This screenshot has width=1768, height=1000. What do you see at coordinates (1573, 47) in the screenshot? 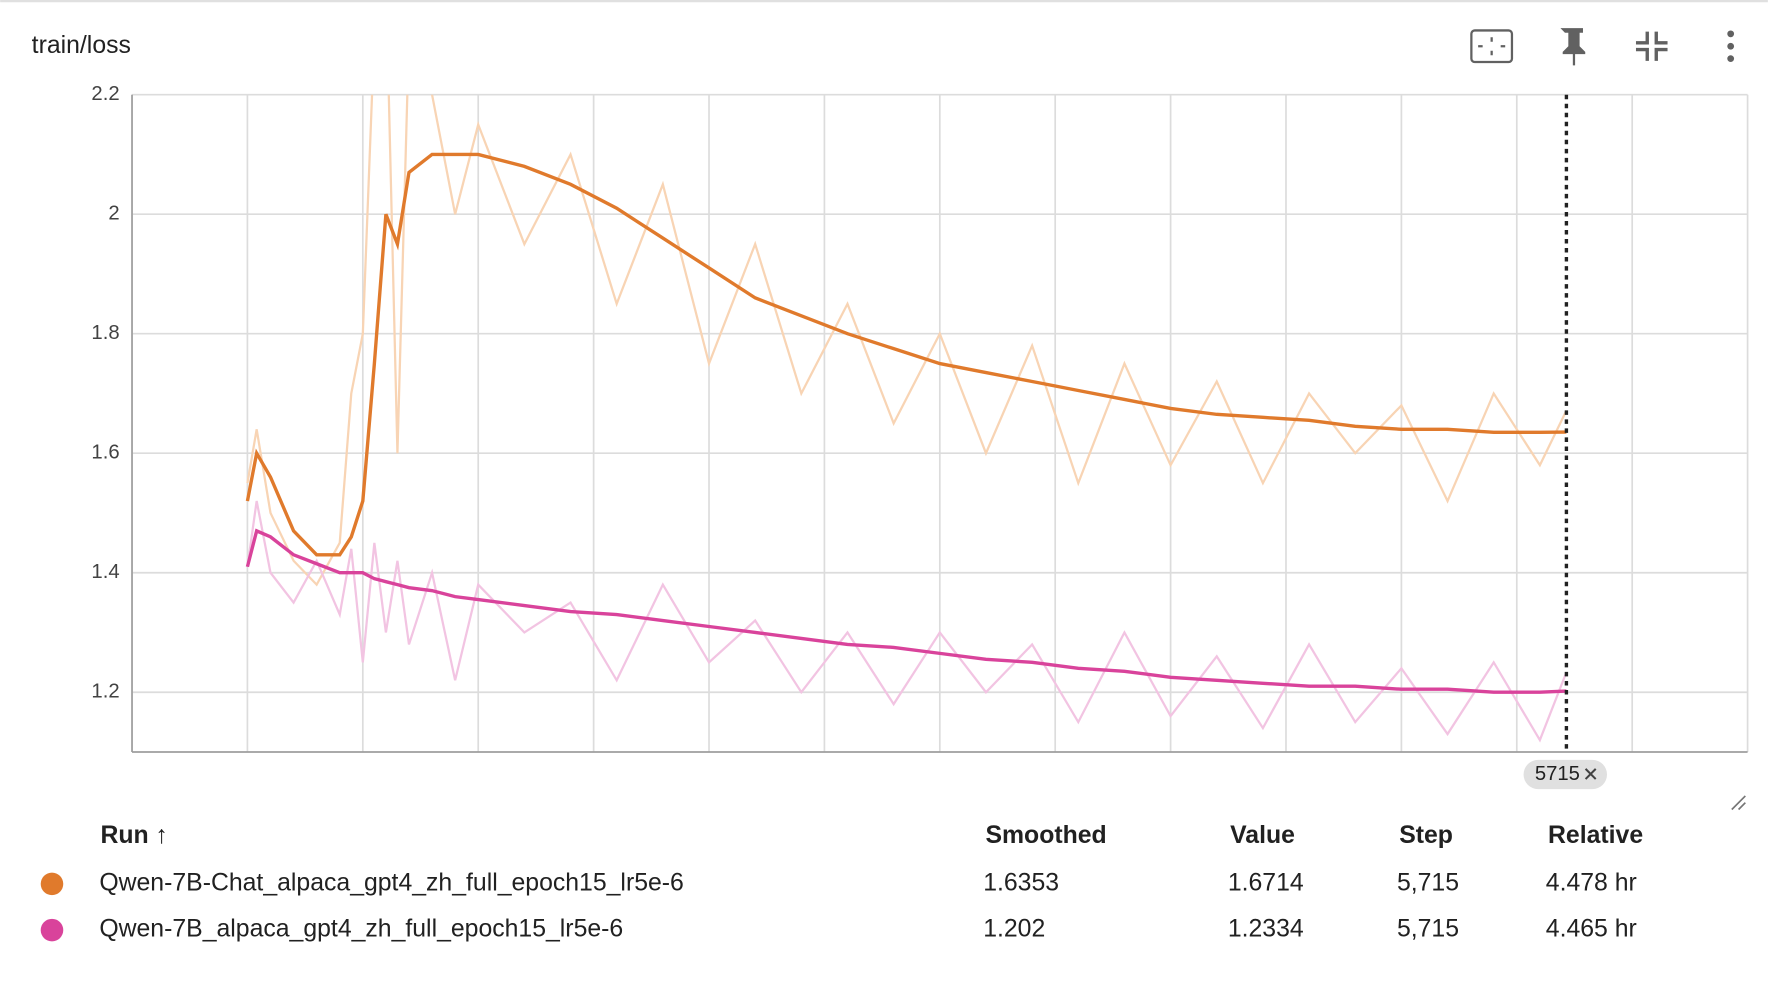
I see `pin-button` at bounding box center [1573, 47].